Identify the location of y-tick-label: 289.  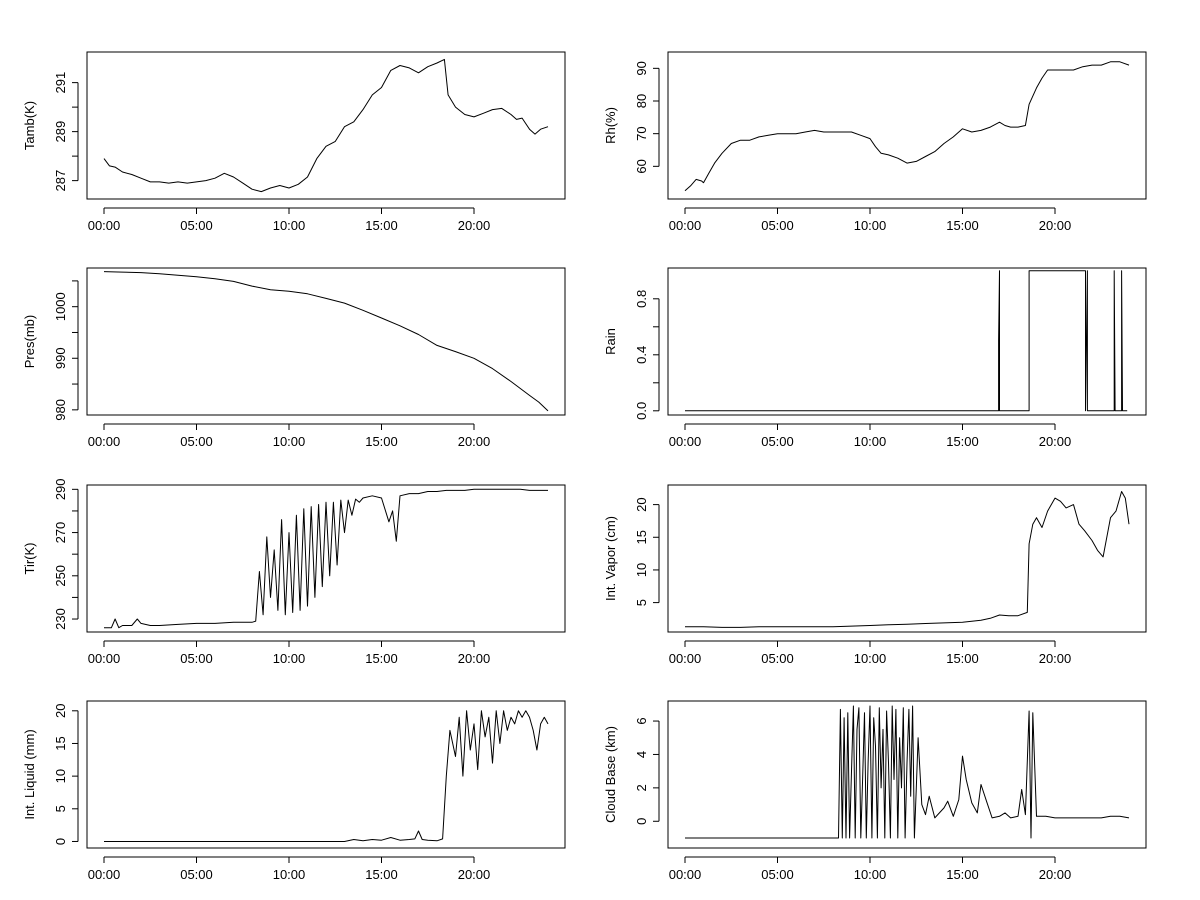
(60, 132).